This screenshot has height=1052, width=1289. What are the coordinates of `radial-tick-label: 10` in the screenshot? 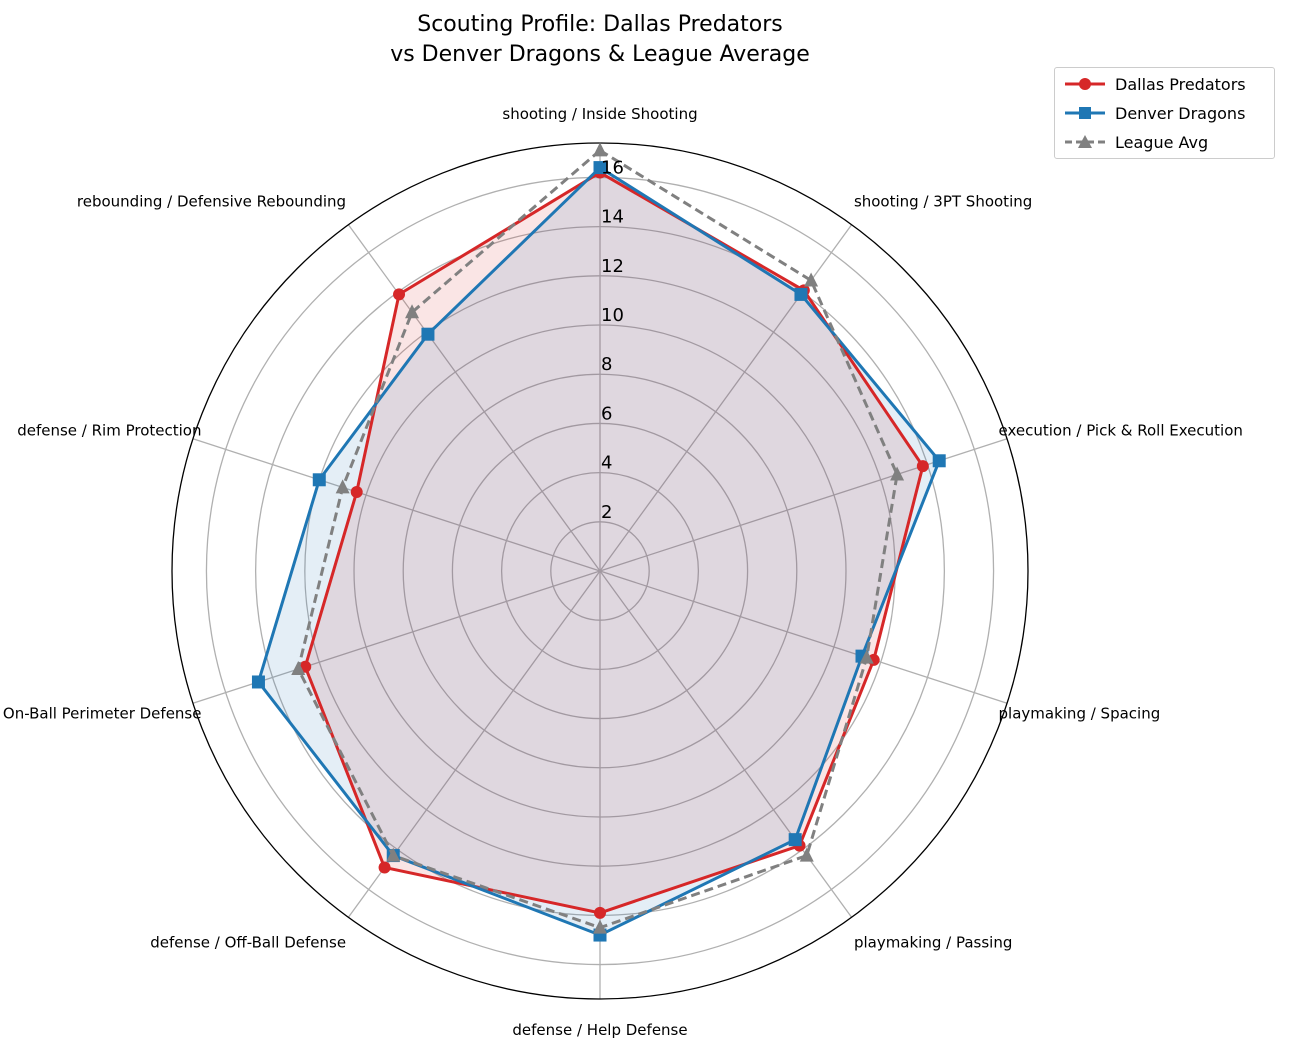 It's located at (612, 315).